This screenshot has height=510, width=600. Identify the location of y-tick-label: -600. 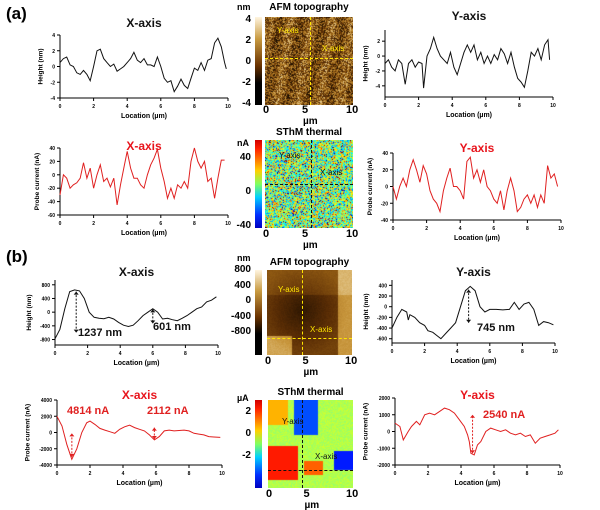
(382, 340).